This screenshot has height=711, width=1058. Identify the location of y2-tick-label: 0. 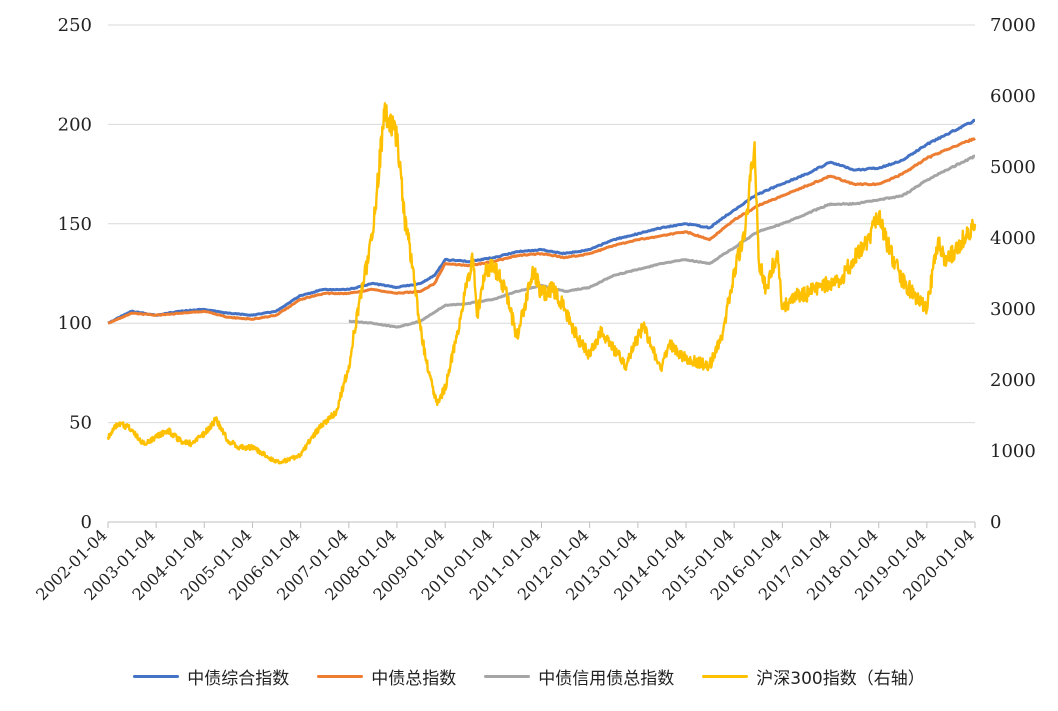
(995, 522).